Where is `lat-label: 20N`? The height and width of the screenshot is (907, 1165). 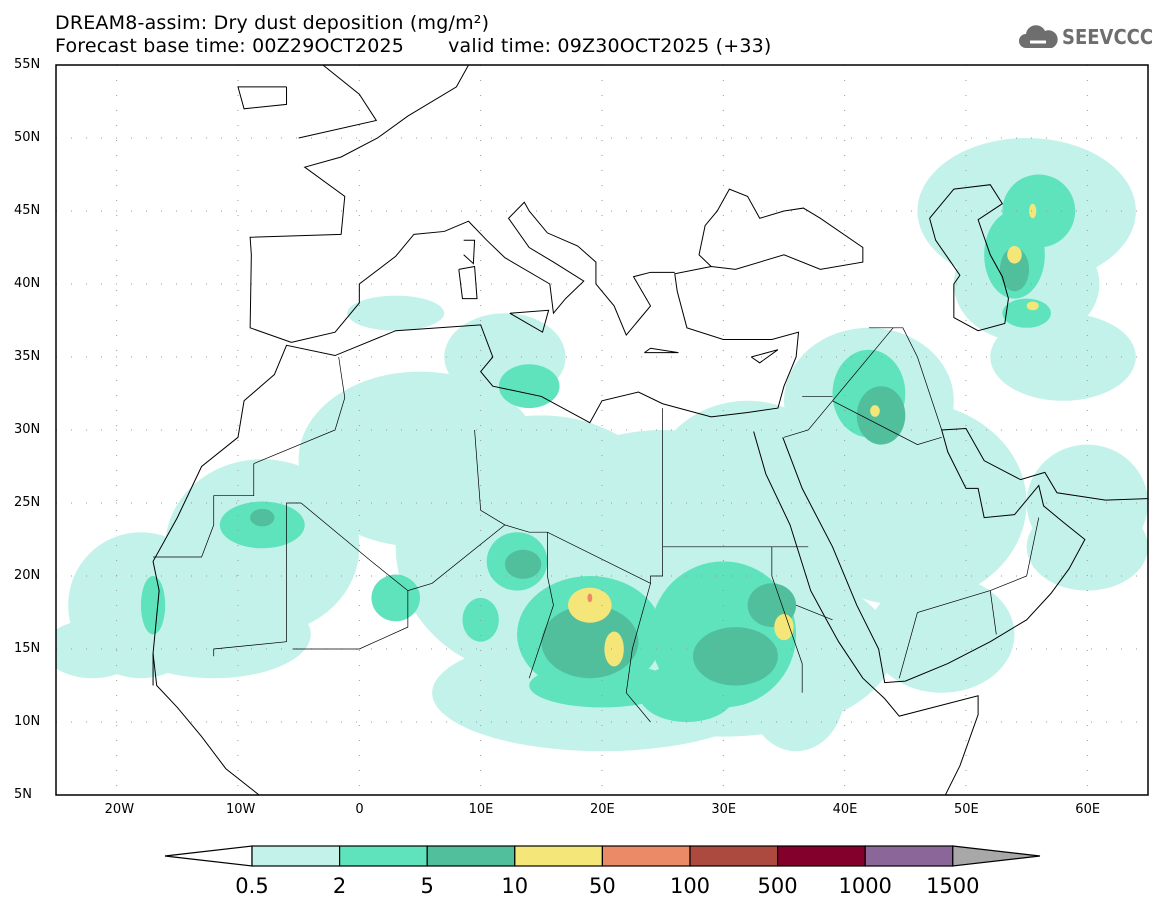 lat-label: 20N is located at coordinates (27, 575).